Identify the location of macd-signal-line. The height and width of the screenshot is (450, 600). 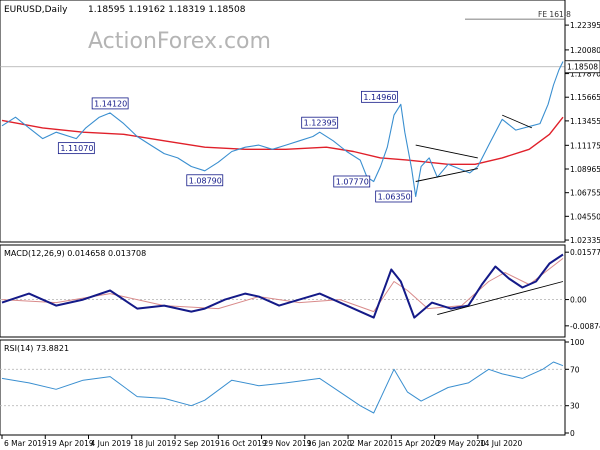
(282, 285).